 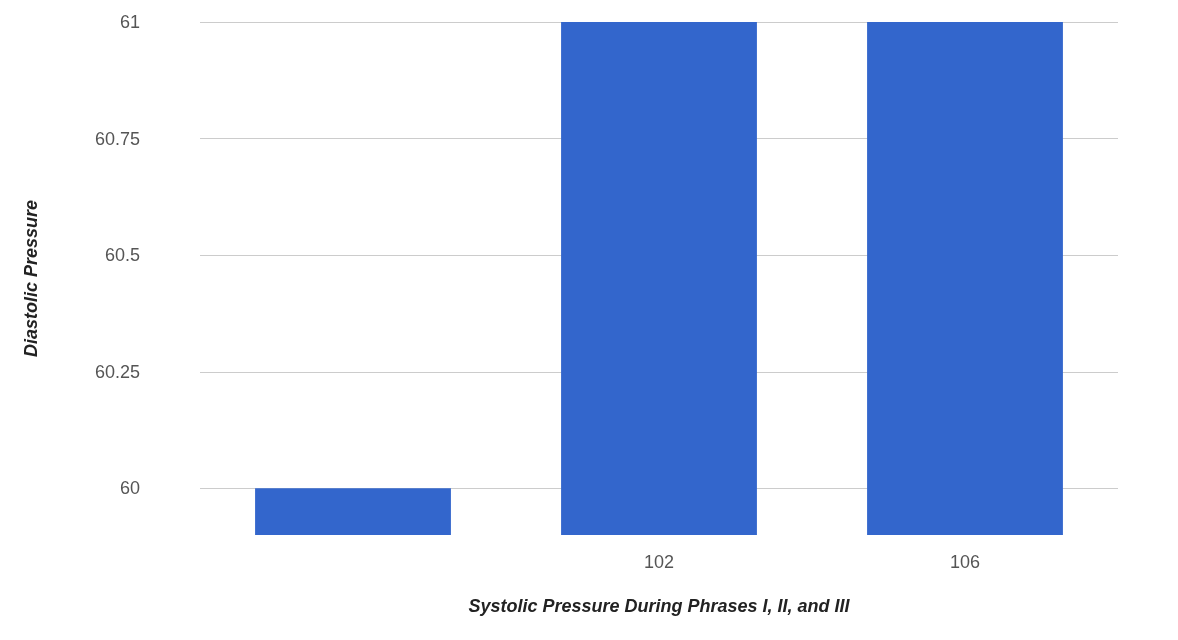 What do you see at coordinates (122, 255) in the screenshot?
I see `y-tick-label: 60.5` at bounding box center [122, 255].